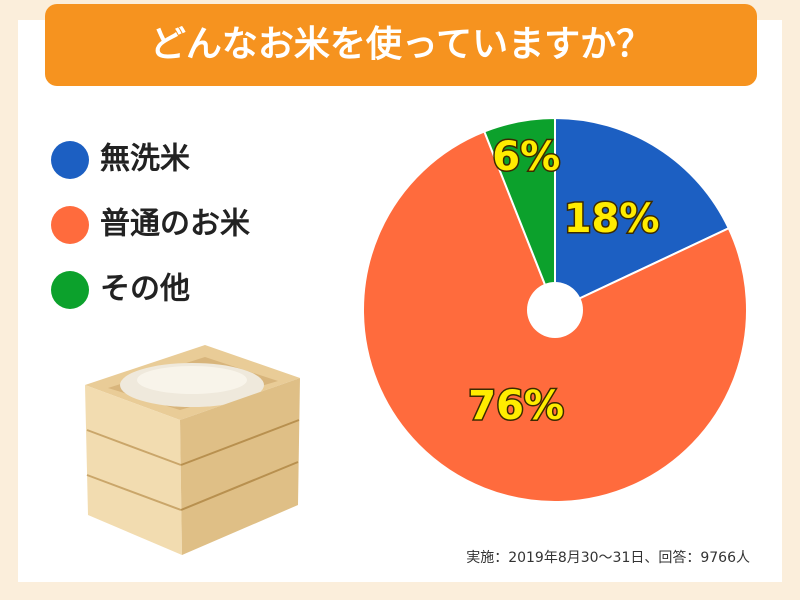 The image size is (800, 600). Describe the element at coordinates (555, 310) in the screenshot. I see `pie-hole` at that location.